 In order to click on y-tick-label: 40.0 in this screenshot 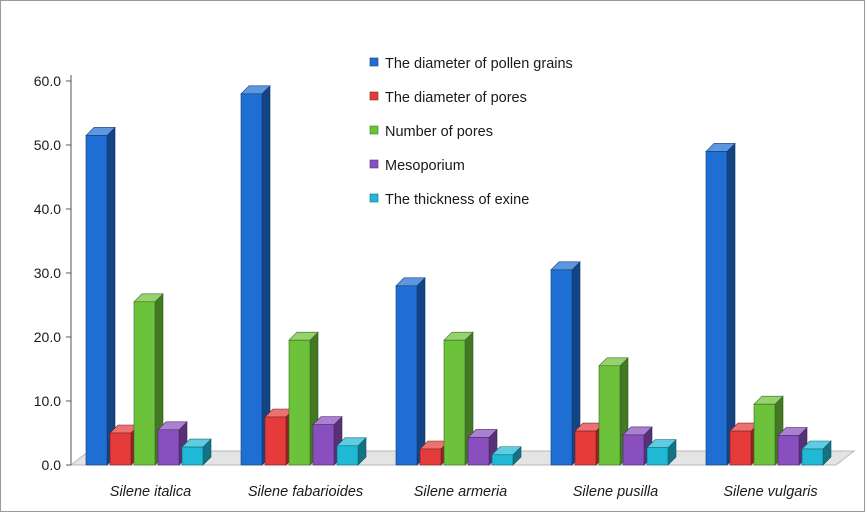, I will do `click(47, 209)`.